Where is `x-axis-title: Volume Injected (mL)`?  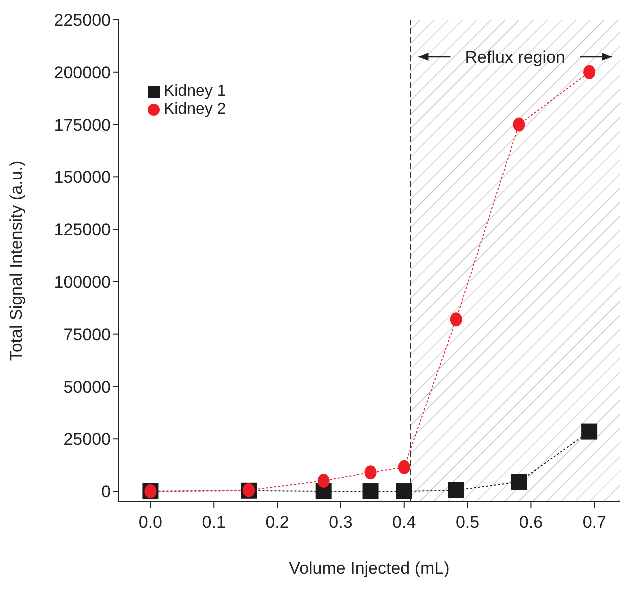
x-axis-title: Volume Injected (mL) is located at coordinates (369, 568).